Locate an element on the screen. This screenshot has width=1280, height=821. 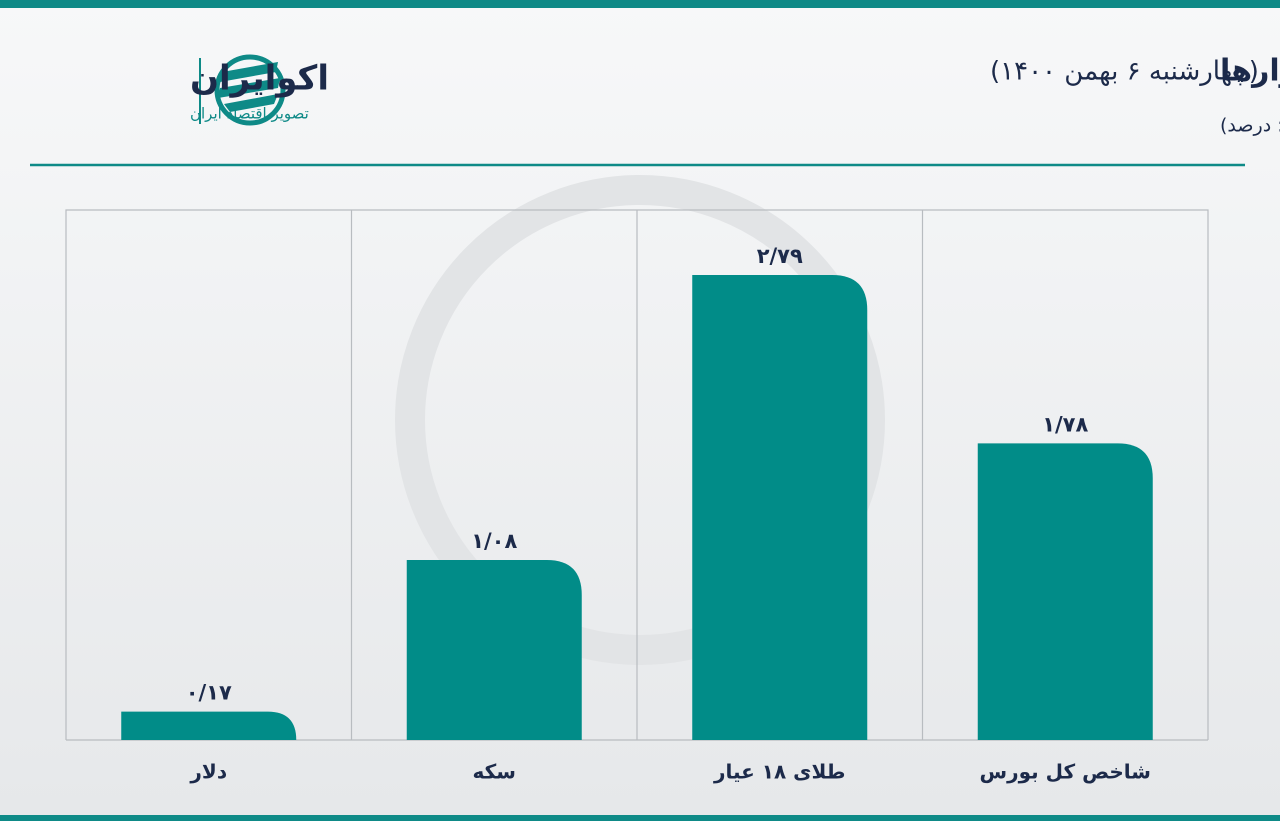
value-label: ۱/۰۸ is located at coordinates (494, 541).